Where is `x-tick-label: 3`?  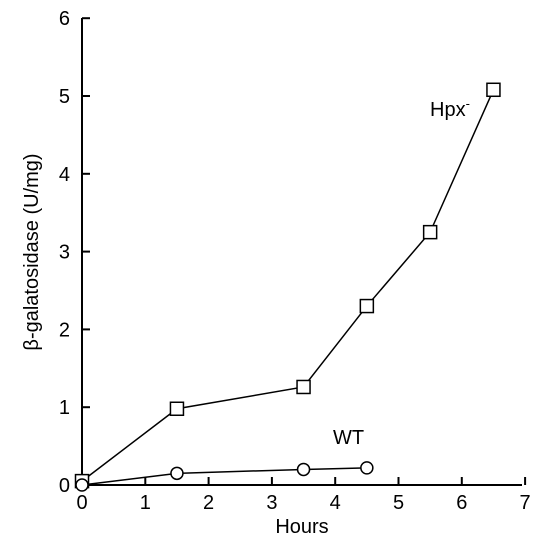
x-tick-label: 3 is located at coordinates (271, 503).